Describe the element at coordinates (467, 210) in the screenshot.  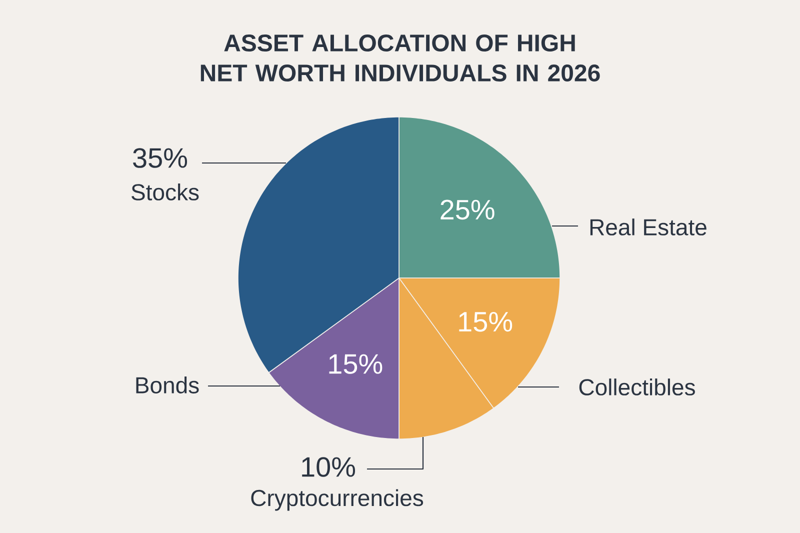
I see `data-label: 25%` at that location.